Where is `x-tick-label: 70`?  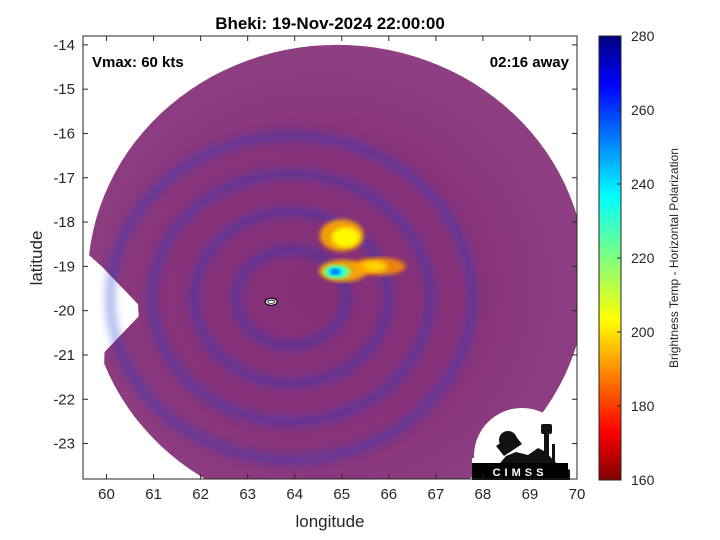 x-tick-label: 70 is located at coordinates (577, 494).